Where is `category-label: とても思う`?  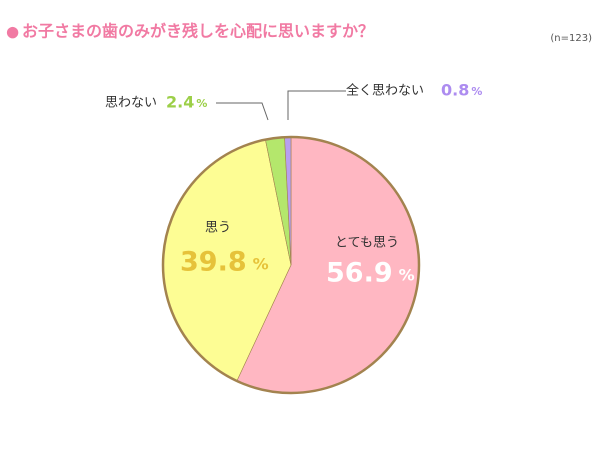 category-label: とても思う is located at coordinates (367, 243).